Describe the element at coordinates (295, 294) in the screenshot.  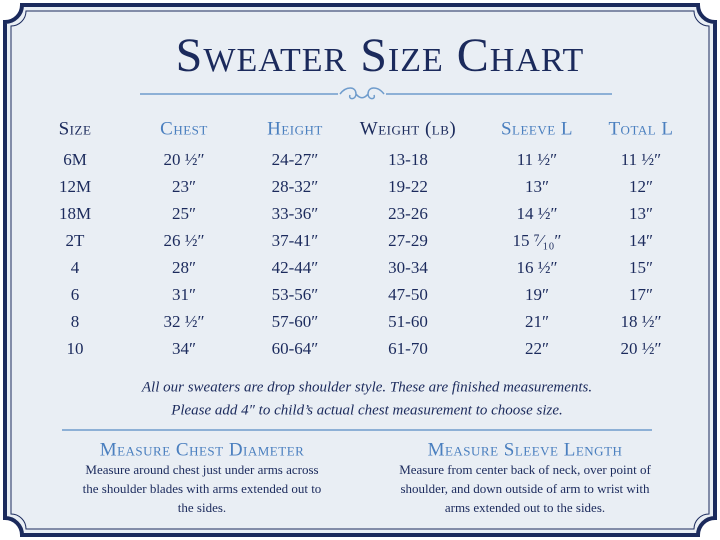
I see `table-cell: 53-56″` at that location.